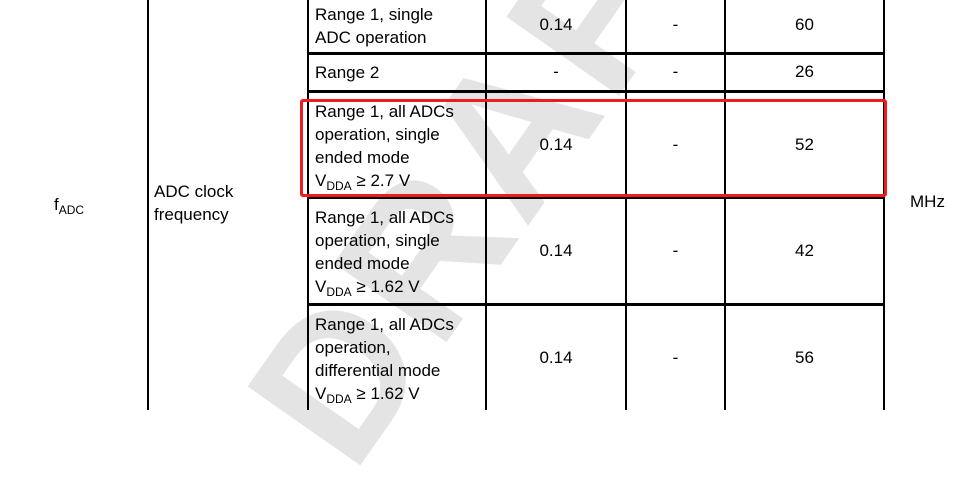 The image size is (968, 501). What do you see at coordinates (353, 347) in the screenshot?
I see `condition-line: operation,` at bounding box center [353, 347].